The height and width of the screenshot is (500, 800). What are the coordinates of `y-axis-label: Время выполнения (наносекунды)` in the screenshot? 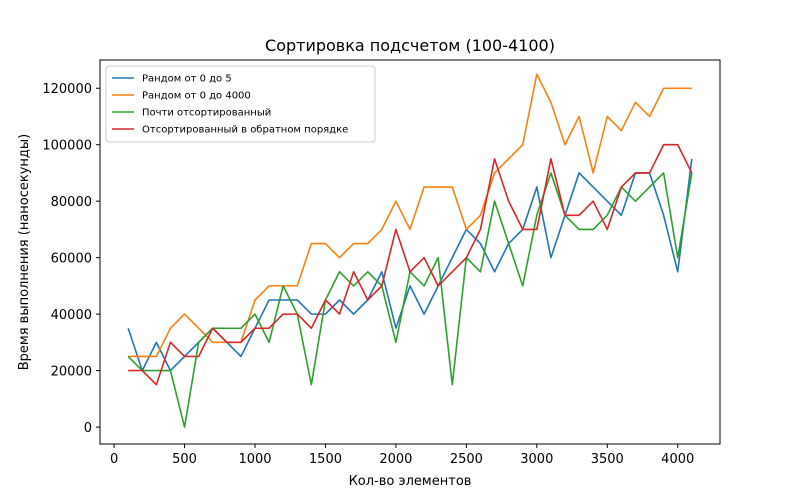 It's located at (24, 252).